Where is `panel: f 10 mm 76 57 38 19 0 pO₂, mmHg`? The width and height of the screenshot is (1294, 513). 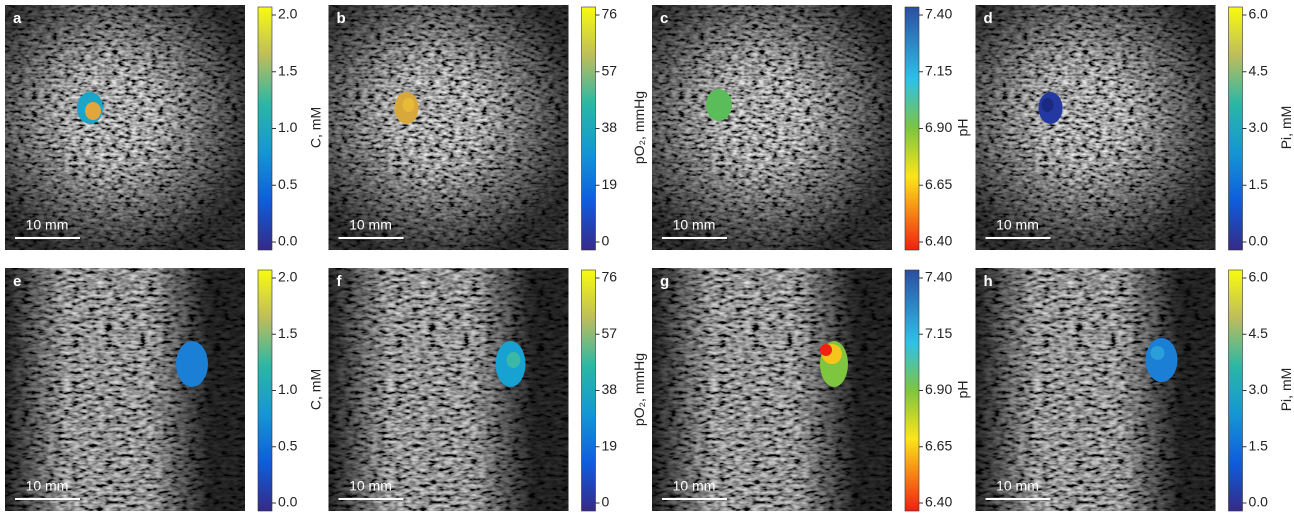 panel: f 10 mm 76 57 38 19 0 pO₂, mmHg is located at coordinates (487, 390).